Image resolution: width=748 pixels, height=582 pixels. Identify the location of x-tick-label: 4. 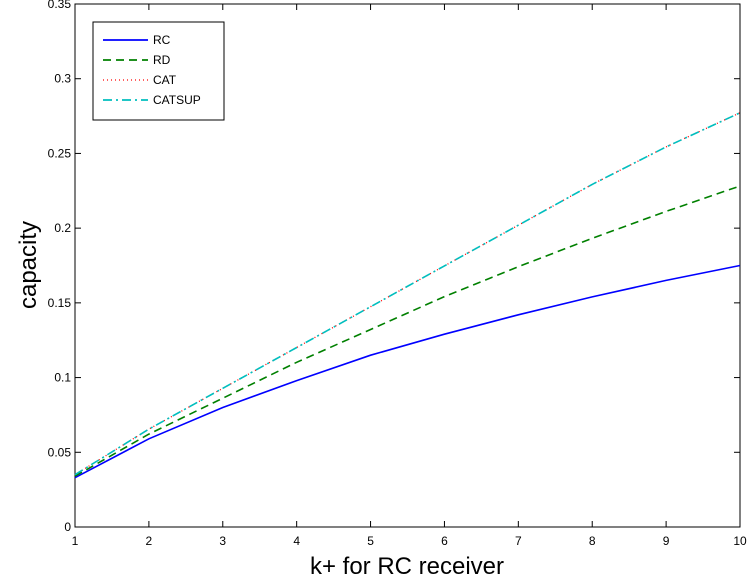
(296, 541).